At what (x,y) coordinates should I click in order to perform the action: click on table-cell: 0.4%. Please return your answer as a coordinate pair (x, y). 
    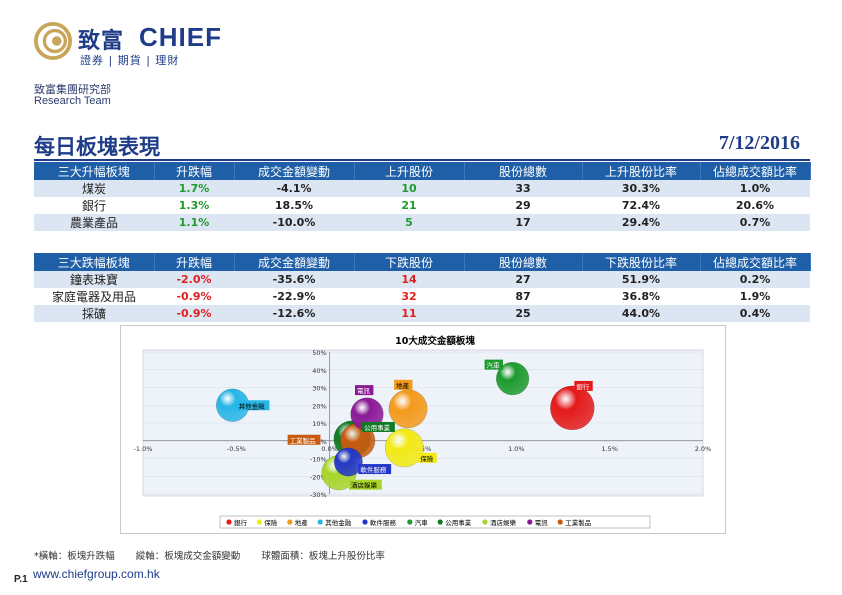
    Looking at the image, I should click on (755, 313).